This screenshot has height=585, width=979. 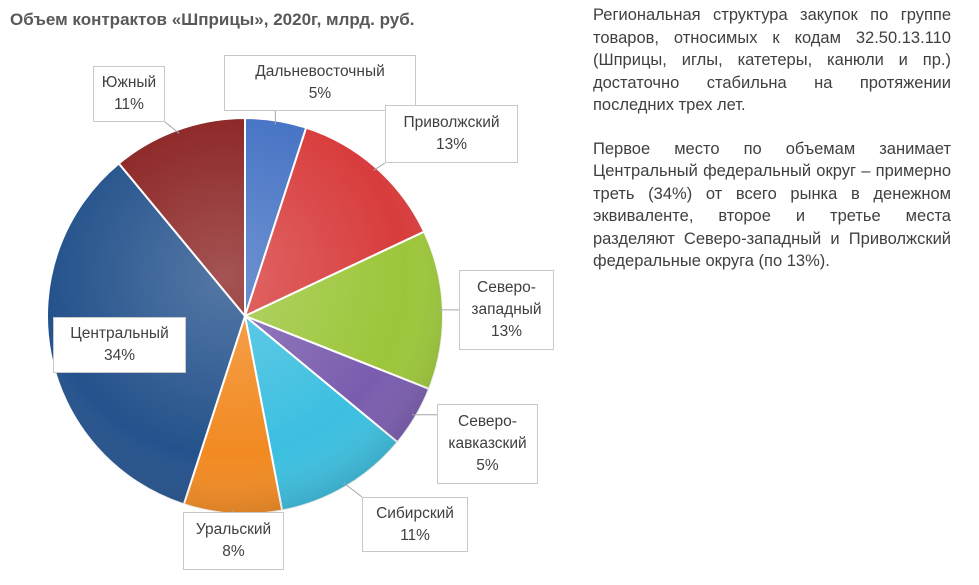 I want to click on data-label-name: Уральский, so click(x=233, y=529).